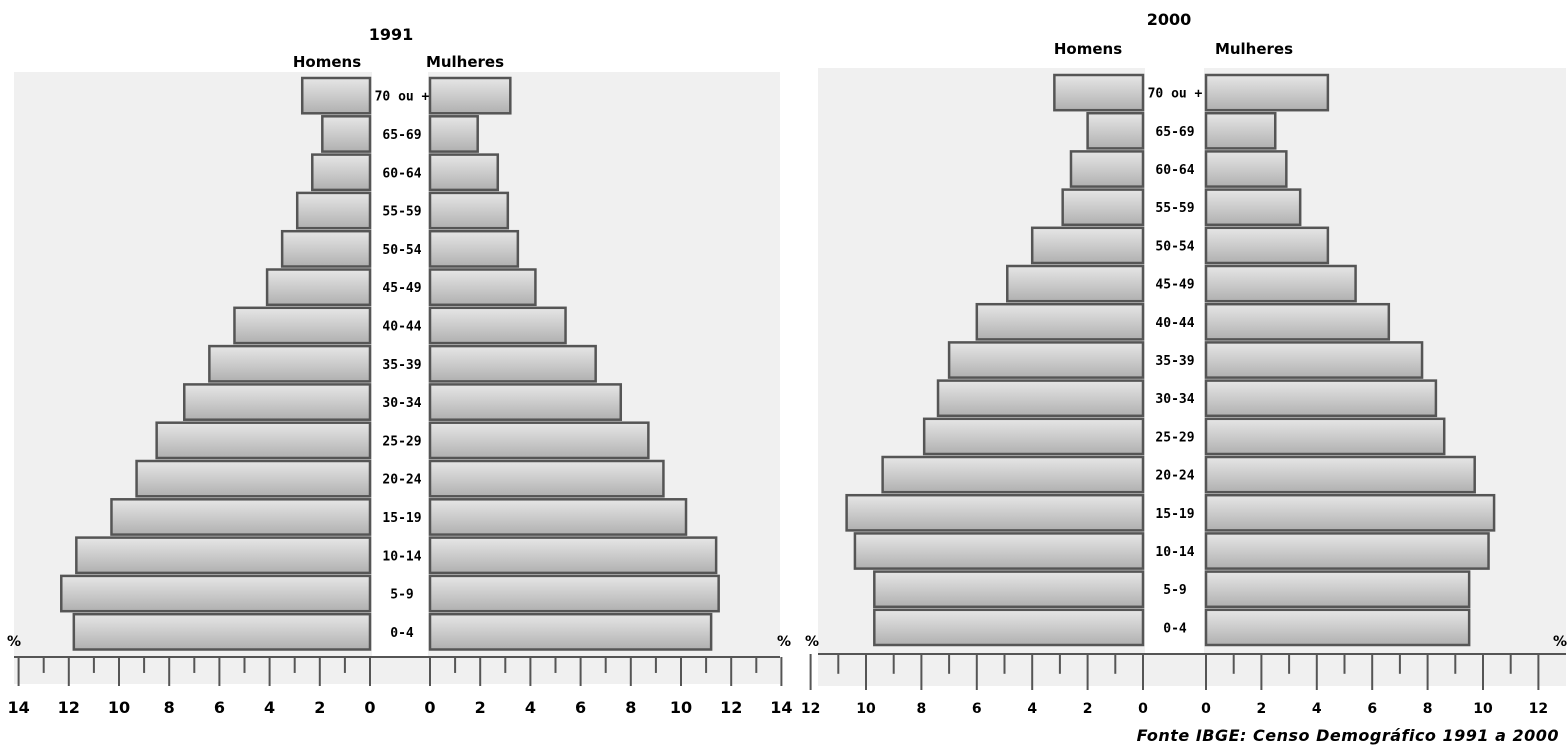  What do you see at coordinates (812, 642) in the screenshot?
I see `unit-label-left: %` at bounding box center [812, 642].